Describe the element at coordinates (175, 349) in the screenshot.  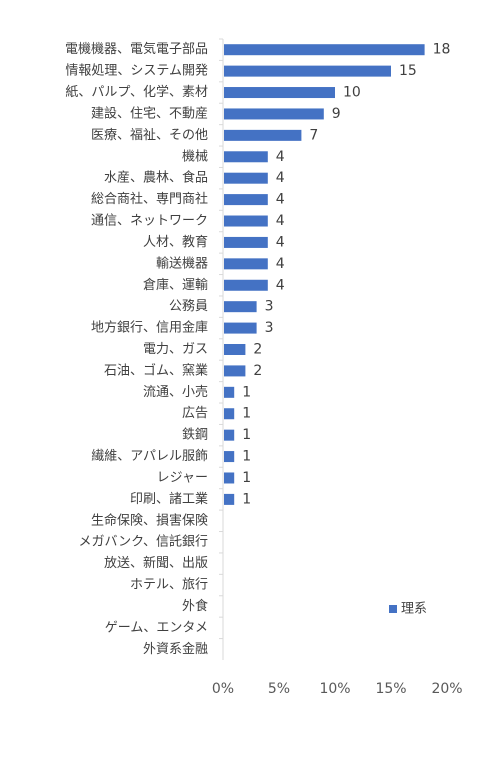
I see `category-label: 電力、ガス` at that location.